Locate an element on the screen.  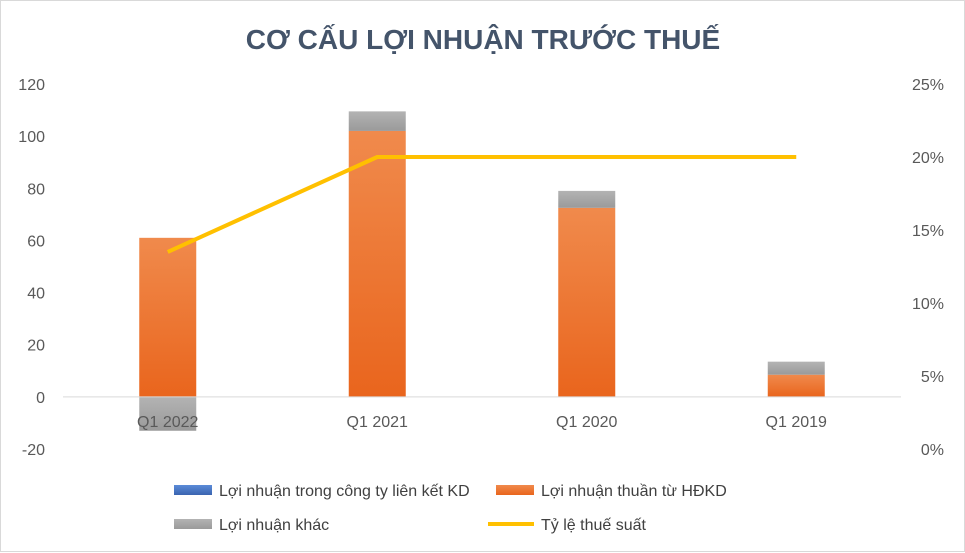
left-tick-label: 40 is located at coordinates (36, 294).